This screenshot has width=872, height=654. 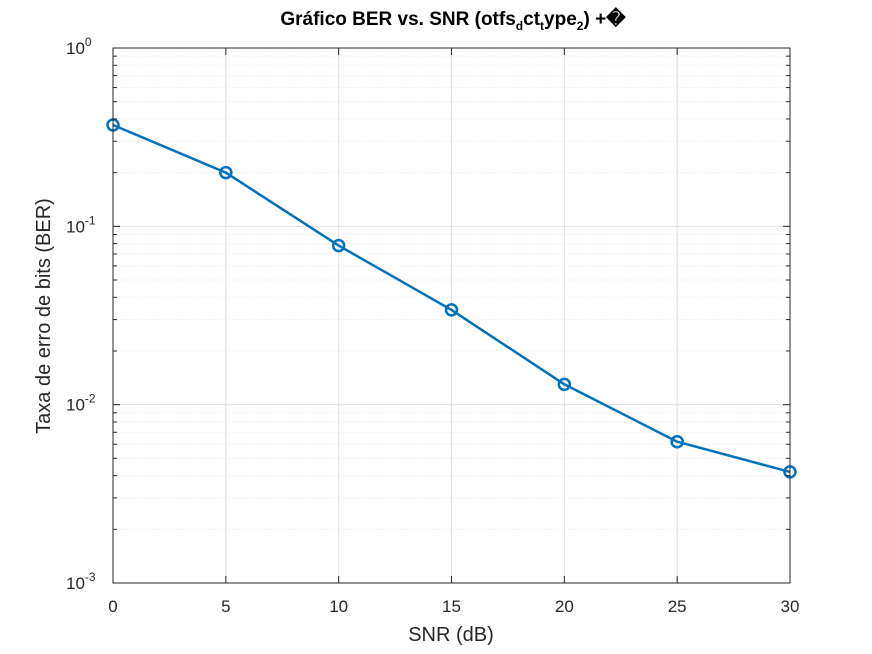 What do you see at coordinates (90, 220) in the screenshot?
I see `y-tick-exponent: -1` at bounding box center [90, 220].